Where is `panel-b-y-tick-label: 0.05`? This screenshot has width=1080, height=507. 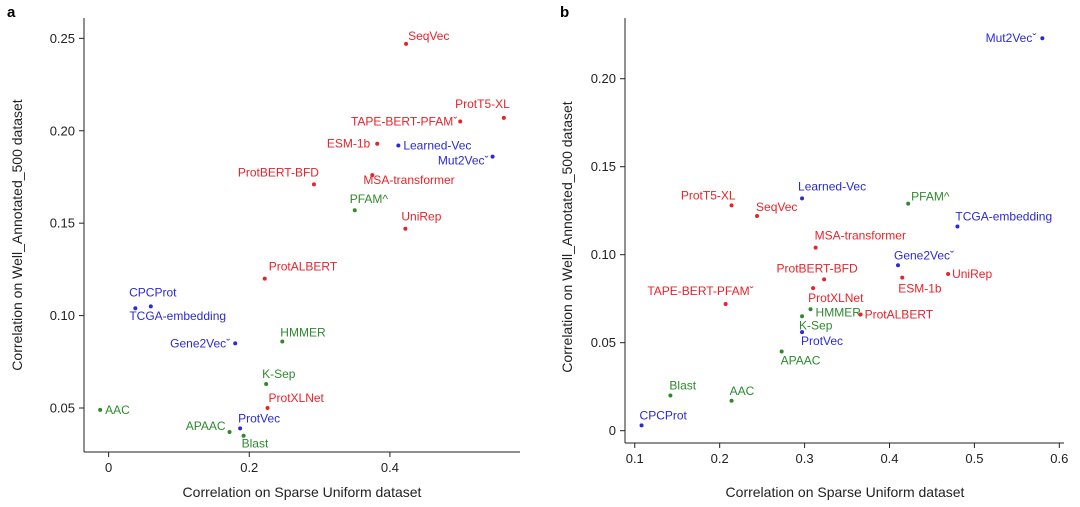 panel-b-y-tick-label: 0.05 is located at coordinates (603, 342).